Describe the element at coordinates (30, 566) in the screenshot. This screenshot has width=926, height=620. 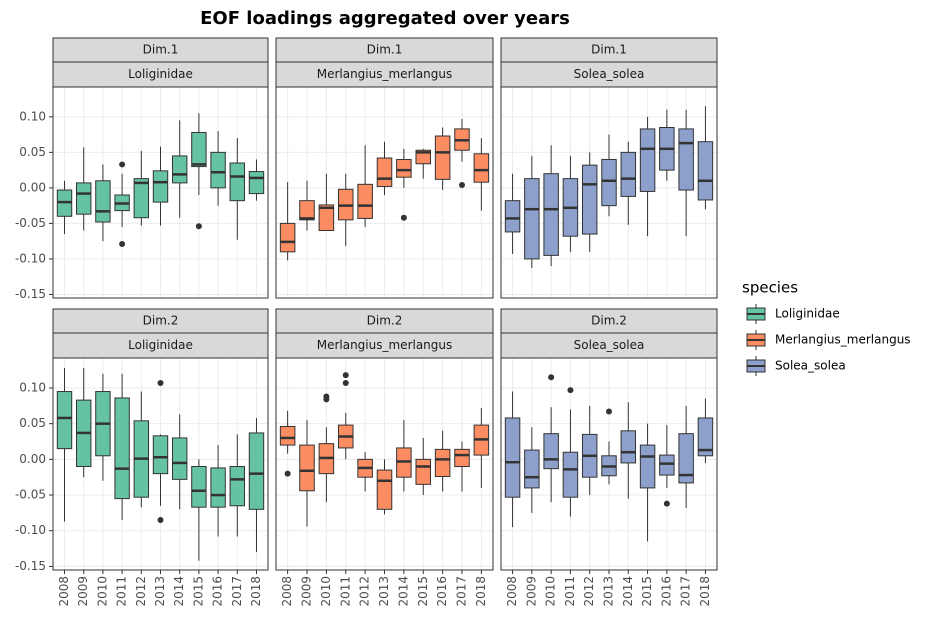
I see `y-tick-label: -0.15` at that location.